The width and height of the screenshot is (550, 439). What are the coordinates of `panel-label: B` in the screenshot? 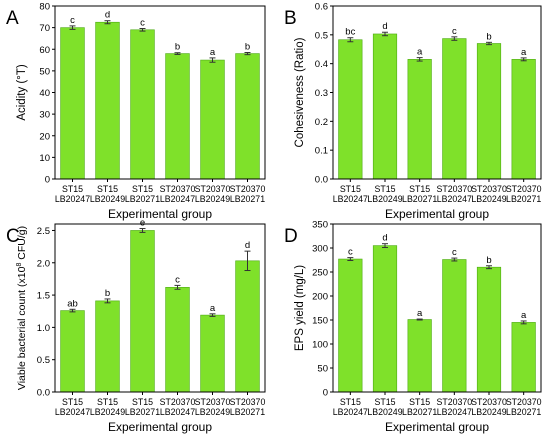 It's located at (290, 18).